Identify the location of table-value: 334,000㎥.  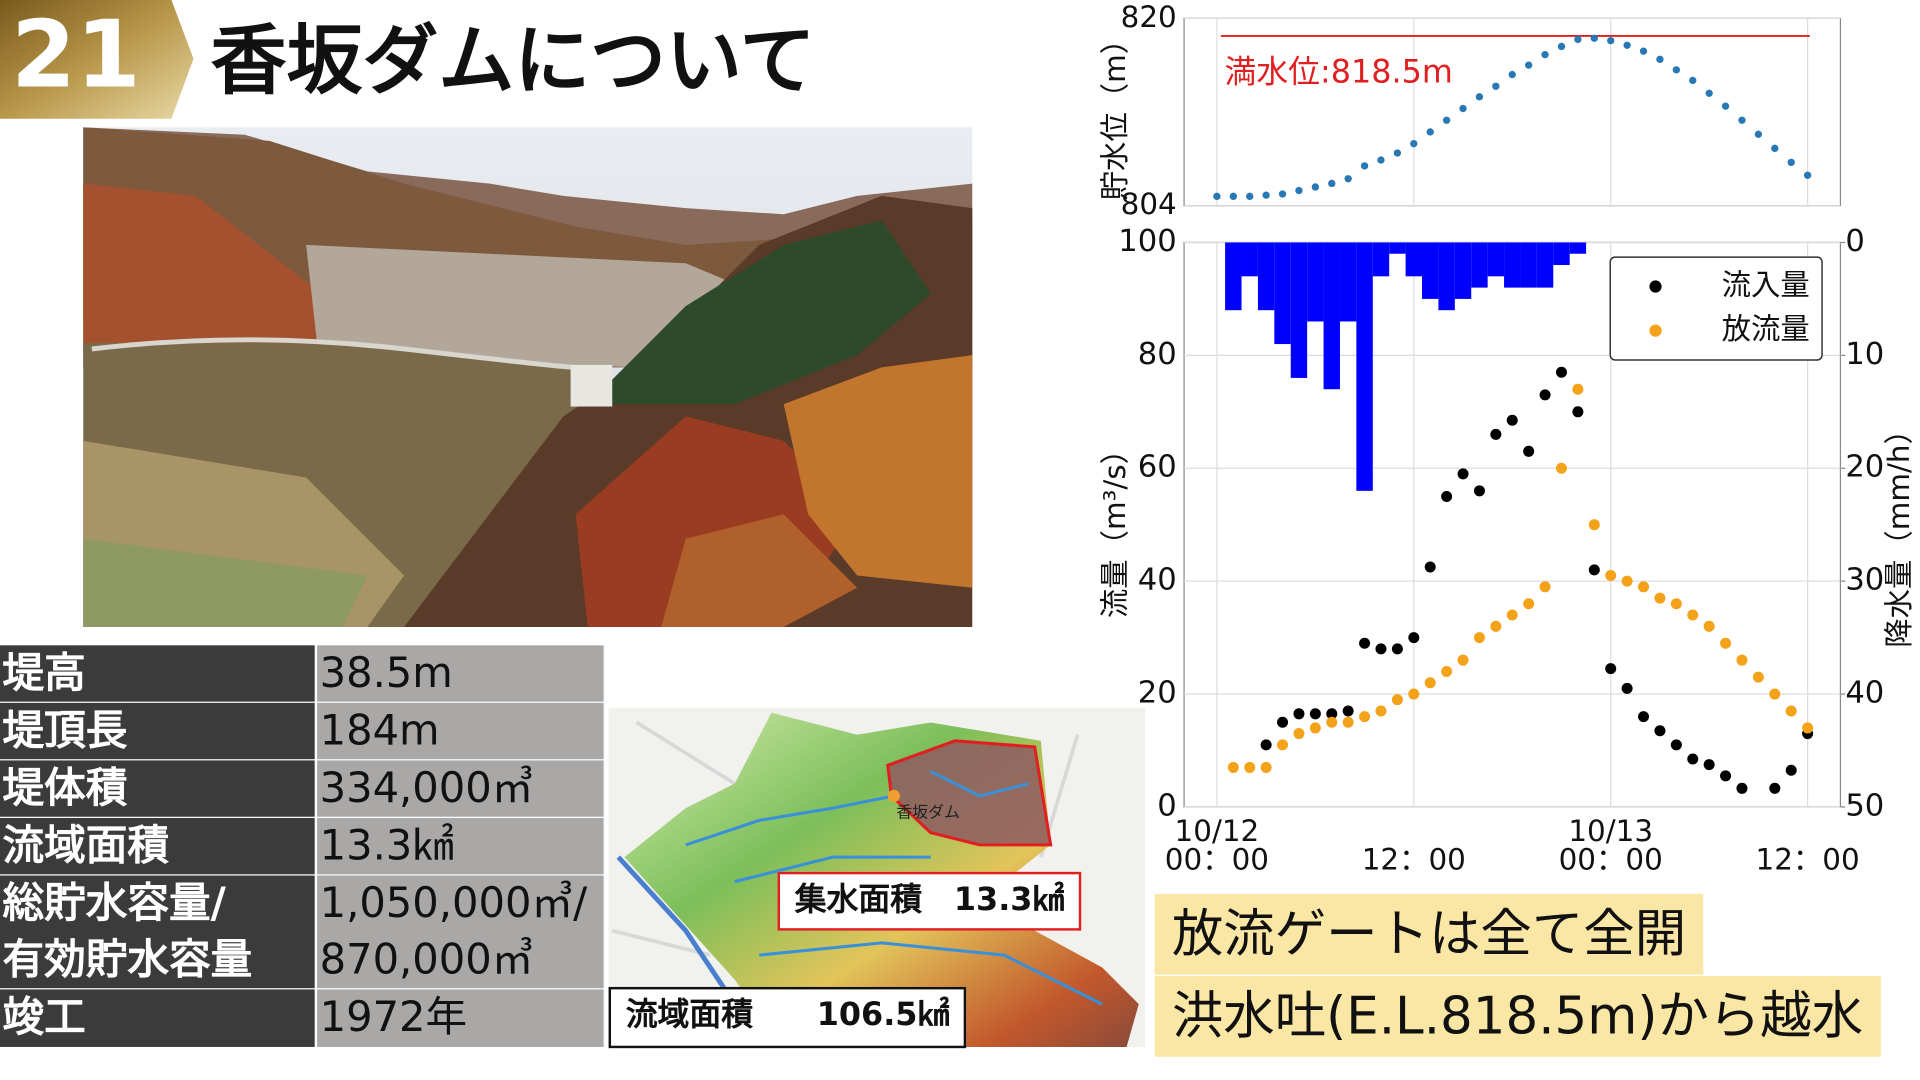
(460, 788).